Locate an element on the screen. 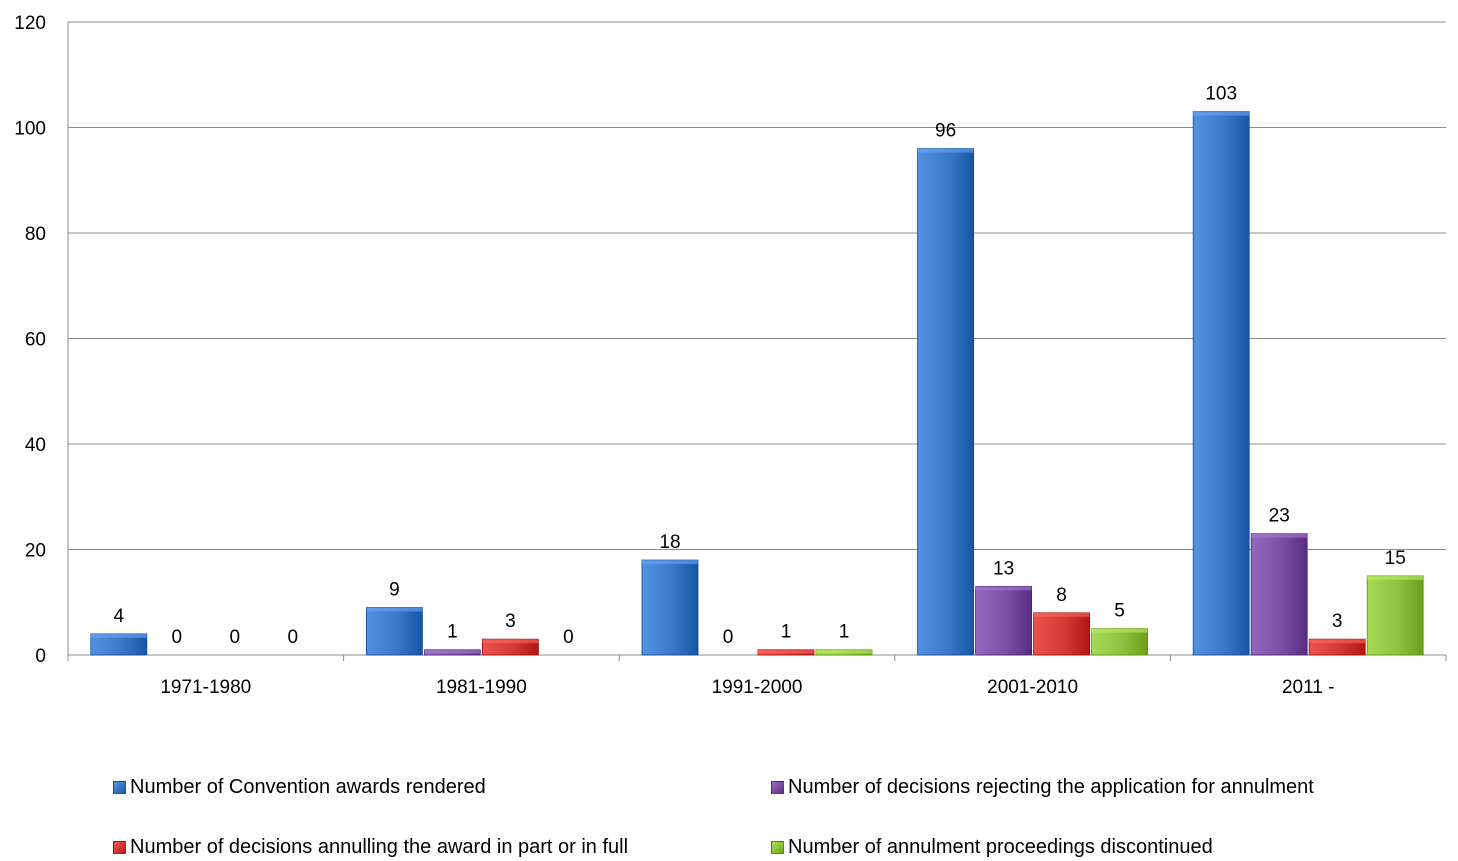 The height and width of the screenshot is (861, 1458). data-label: 8 is located at coordinates (1061, 595).